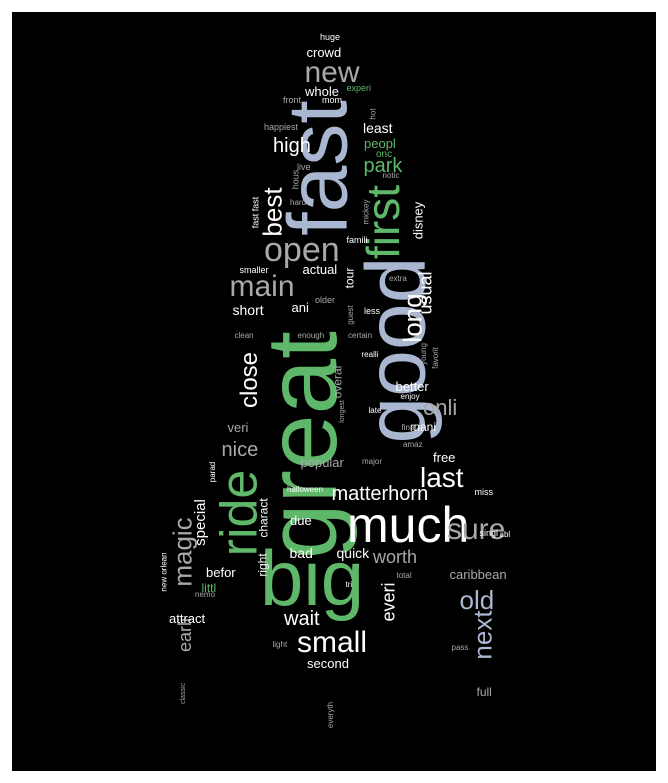  Describe the element at coordinates (372, 310) in the screenshot. I see `cloud-word: less` at that location.